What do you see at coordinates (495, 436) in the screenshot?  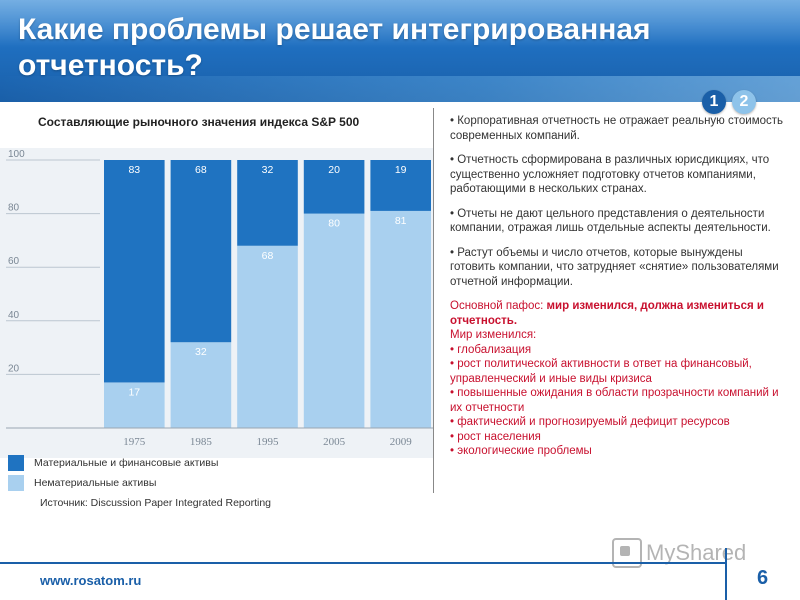 I see `change-item-5: • рост населения` at bounding box center [495, 436].